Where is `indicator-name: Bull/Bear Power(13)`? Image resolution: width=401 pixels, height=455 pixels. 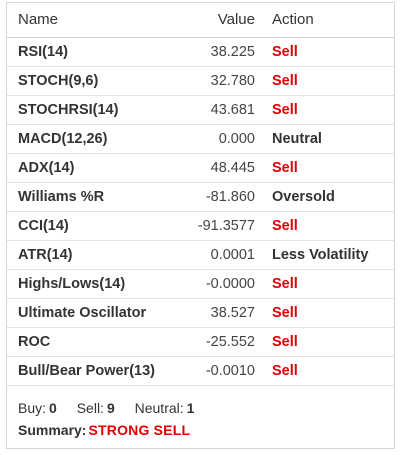 indicator-name: Bull/Bear Power(13) is located at coordinates (96, 371).